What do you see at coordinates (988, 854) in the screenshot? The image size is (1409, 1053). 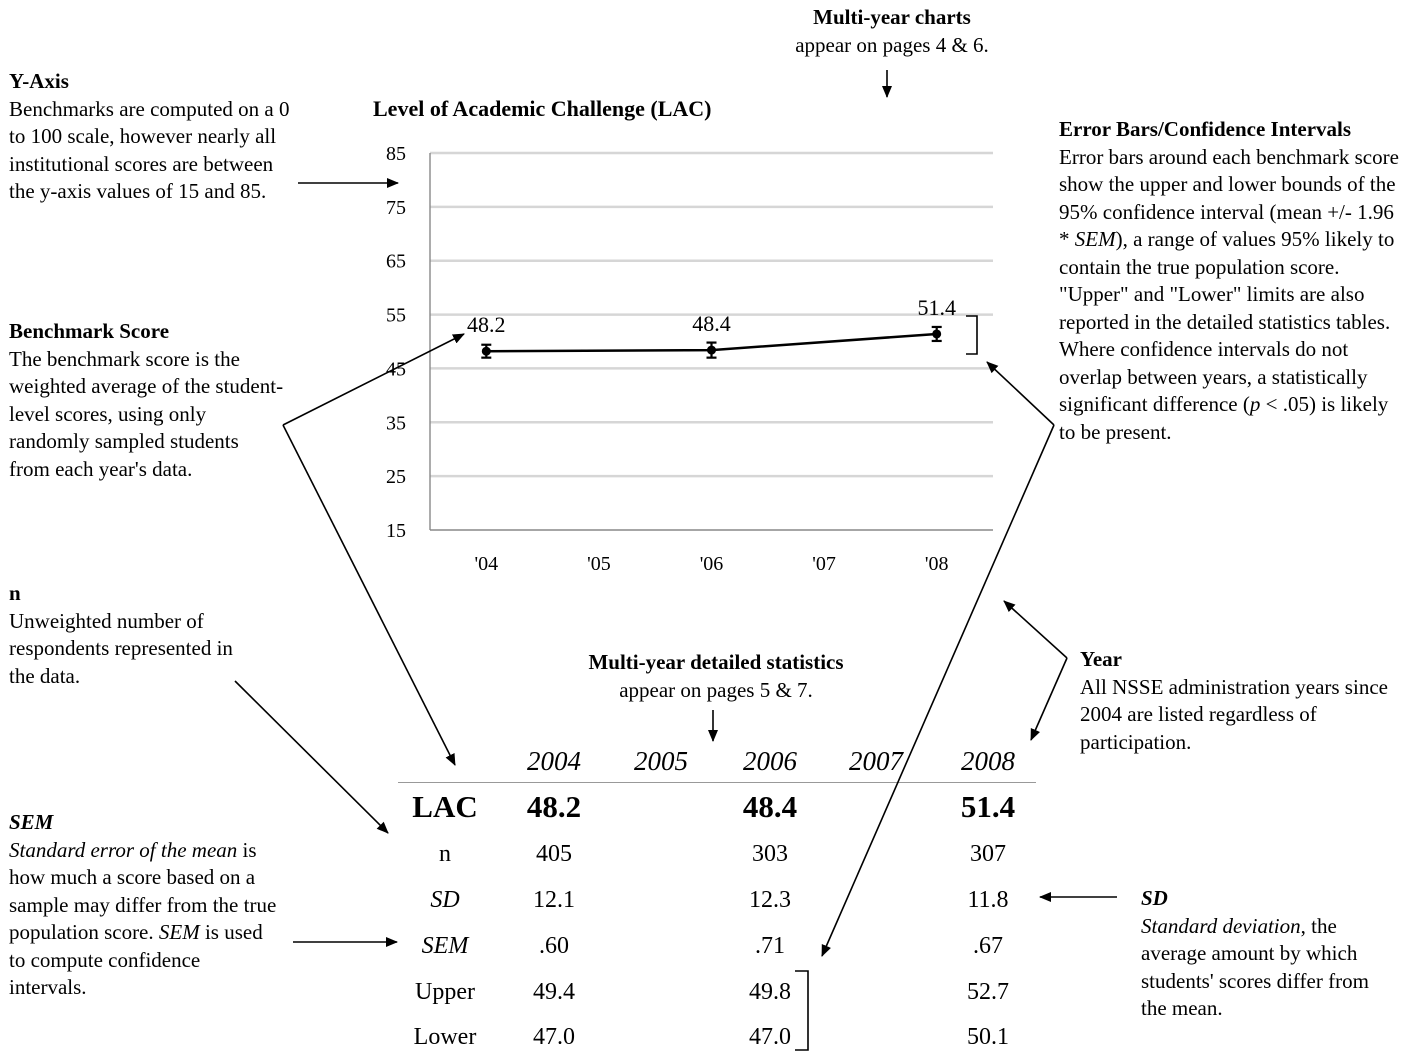 I see `table-cell: 307` at bounding box center [988, 854].